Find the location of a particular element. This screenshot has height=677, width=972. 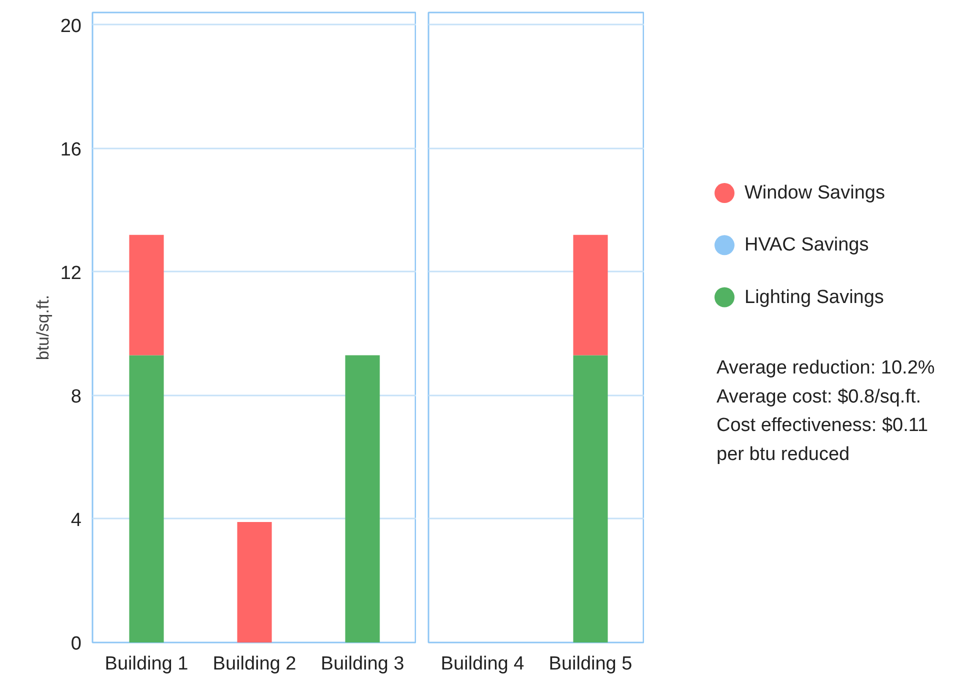

y-tick-label: 20 is located at coordinates (71, 26).